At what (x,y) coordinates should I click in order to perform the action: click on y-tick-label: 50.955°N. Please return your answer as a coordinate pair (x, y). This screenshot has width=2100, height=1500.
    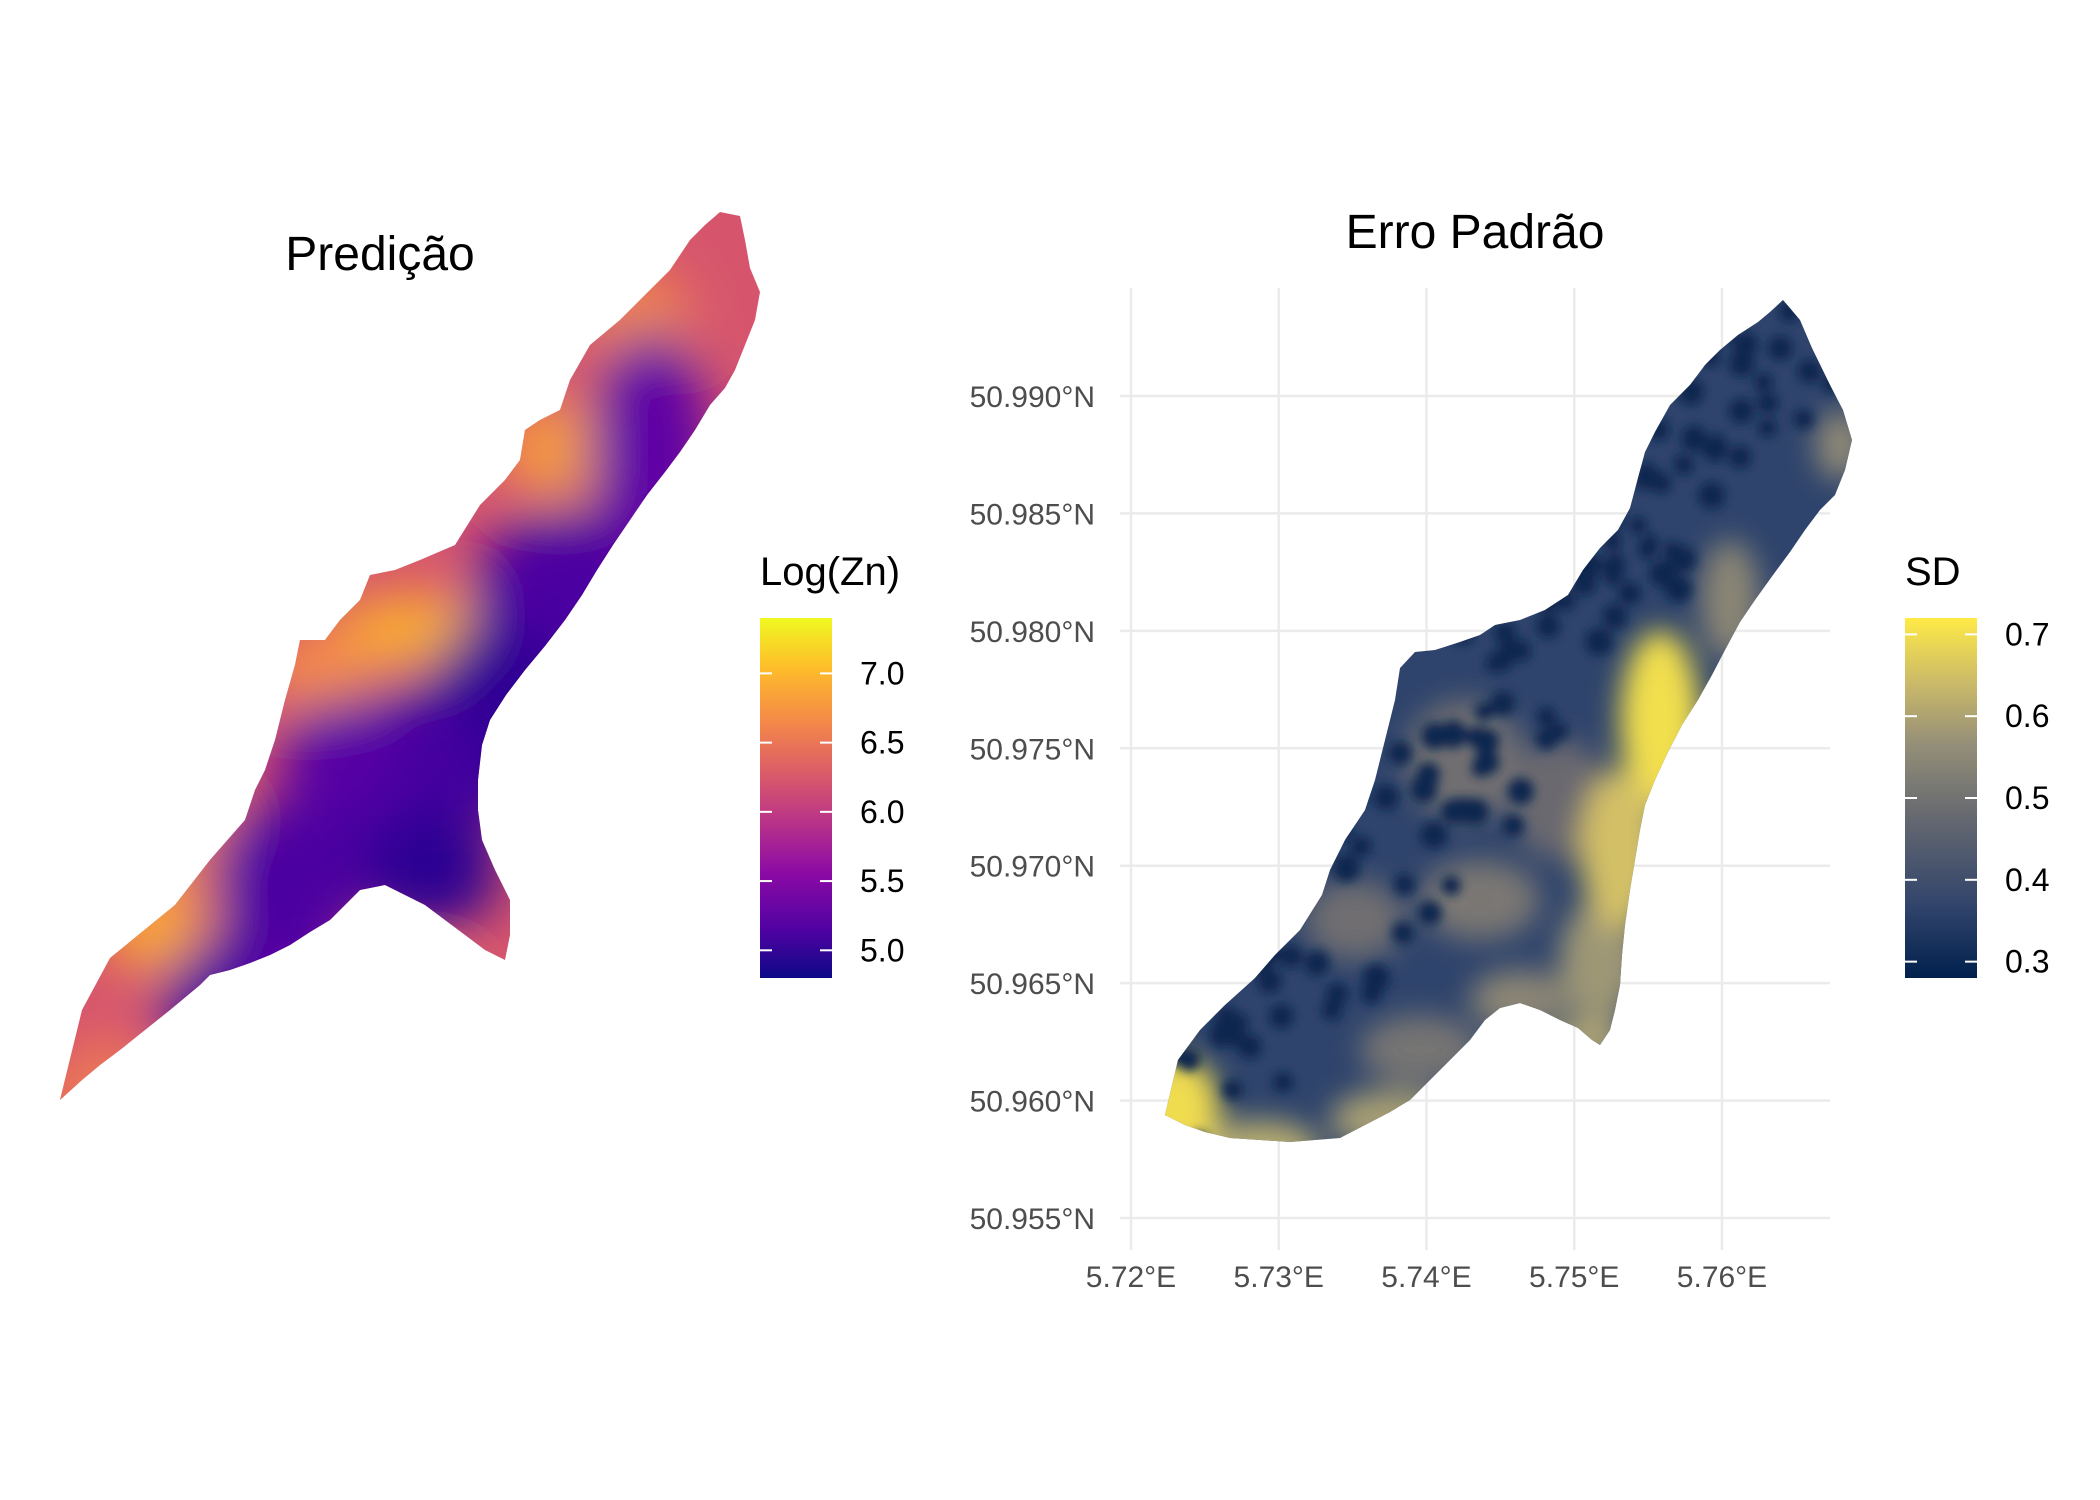
    Looking at the image, I should click on (1032, 1219).